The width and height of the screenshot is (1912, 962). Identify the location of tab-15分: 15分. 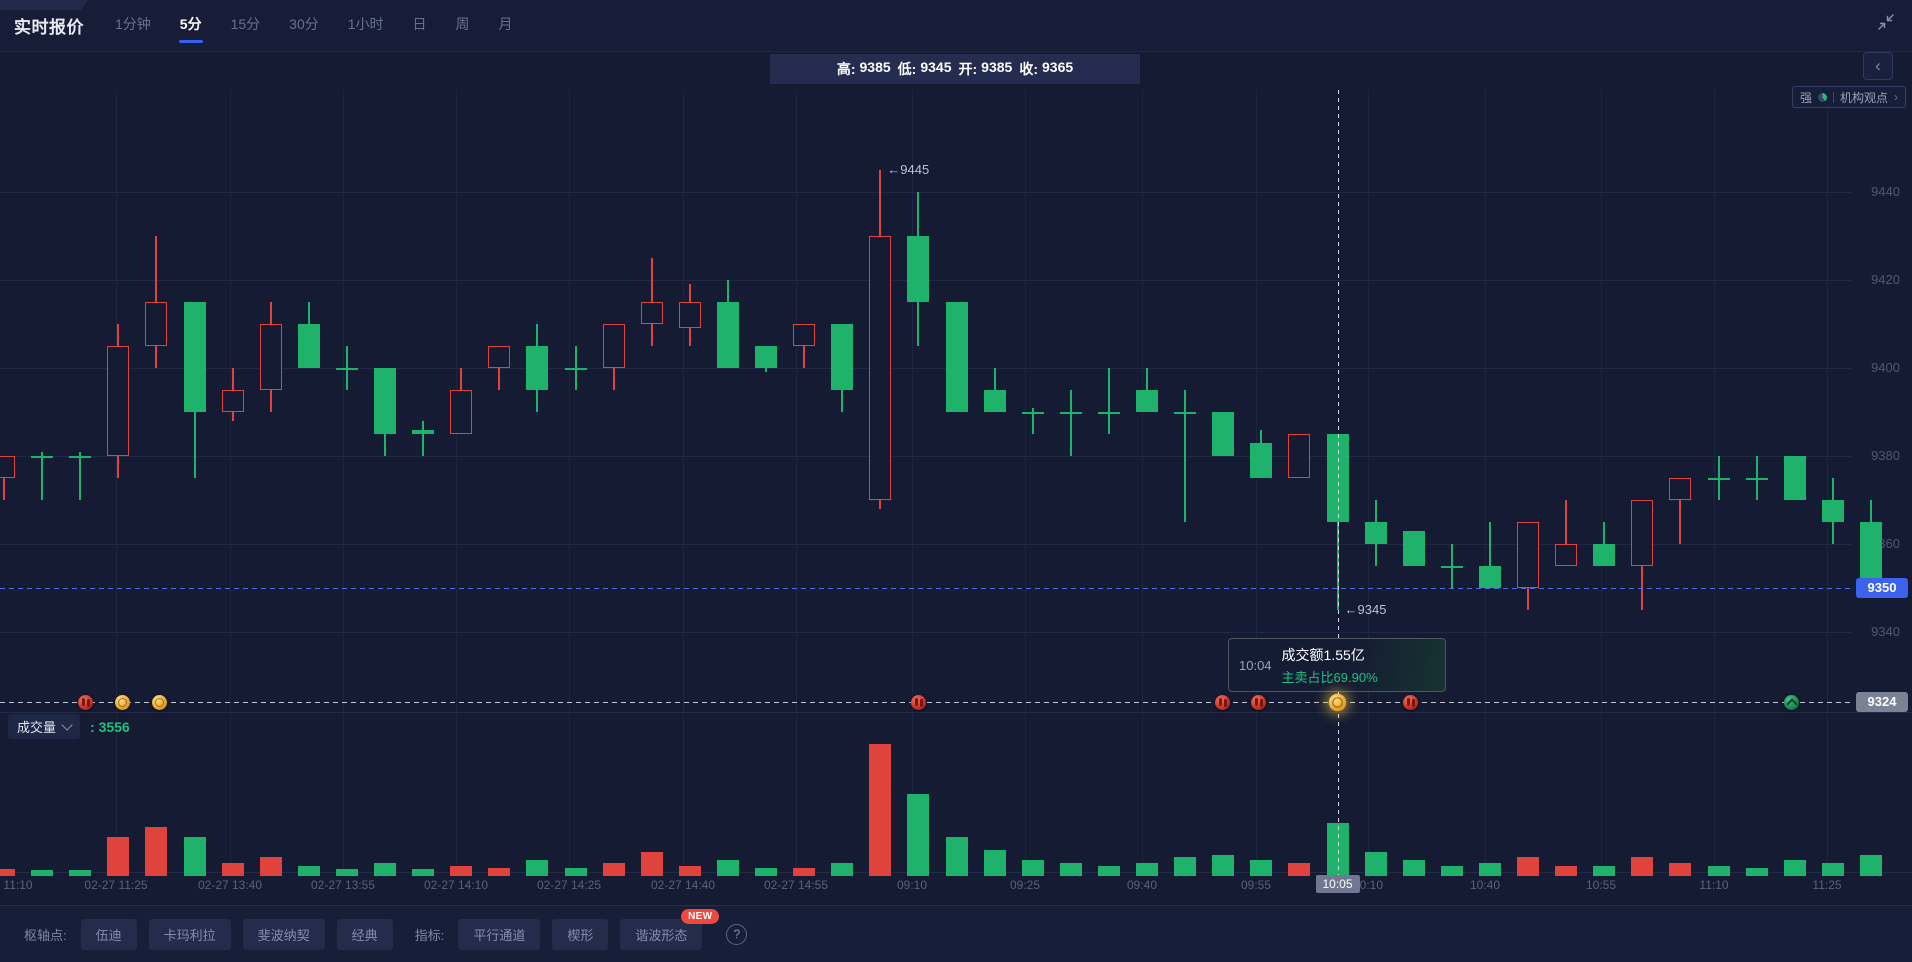
(245, 23).